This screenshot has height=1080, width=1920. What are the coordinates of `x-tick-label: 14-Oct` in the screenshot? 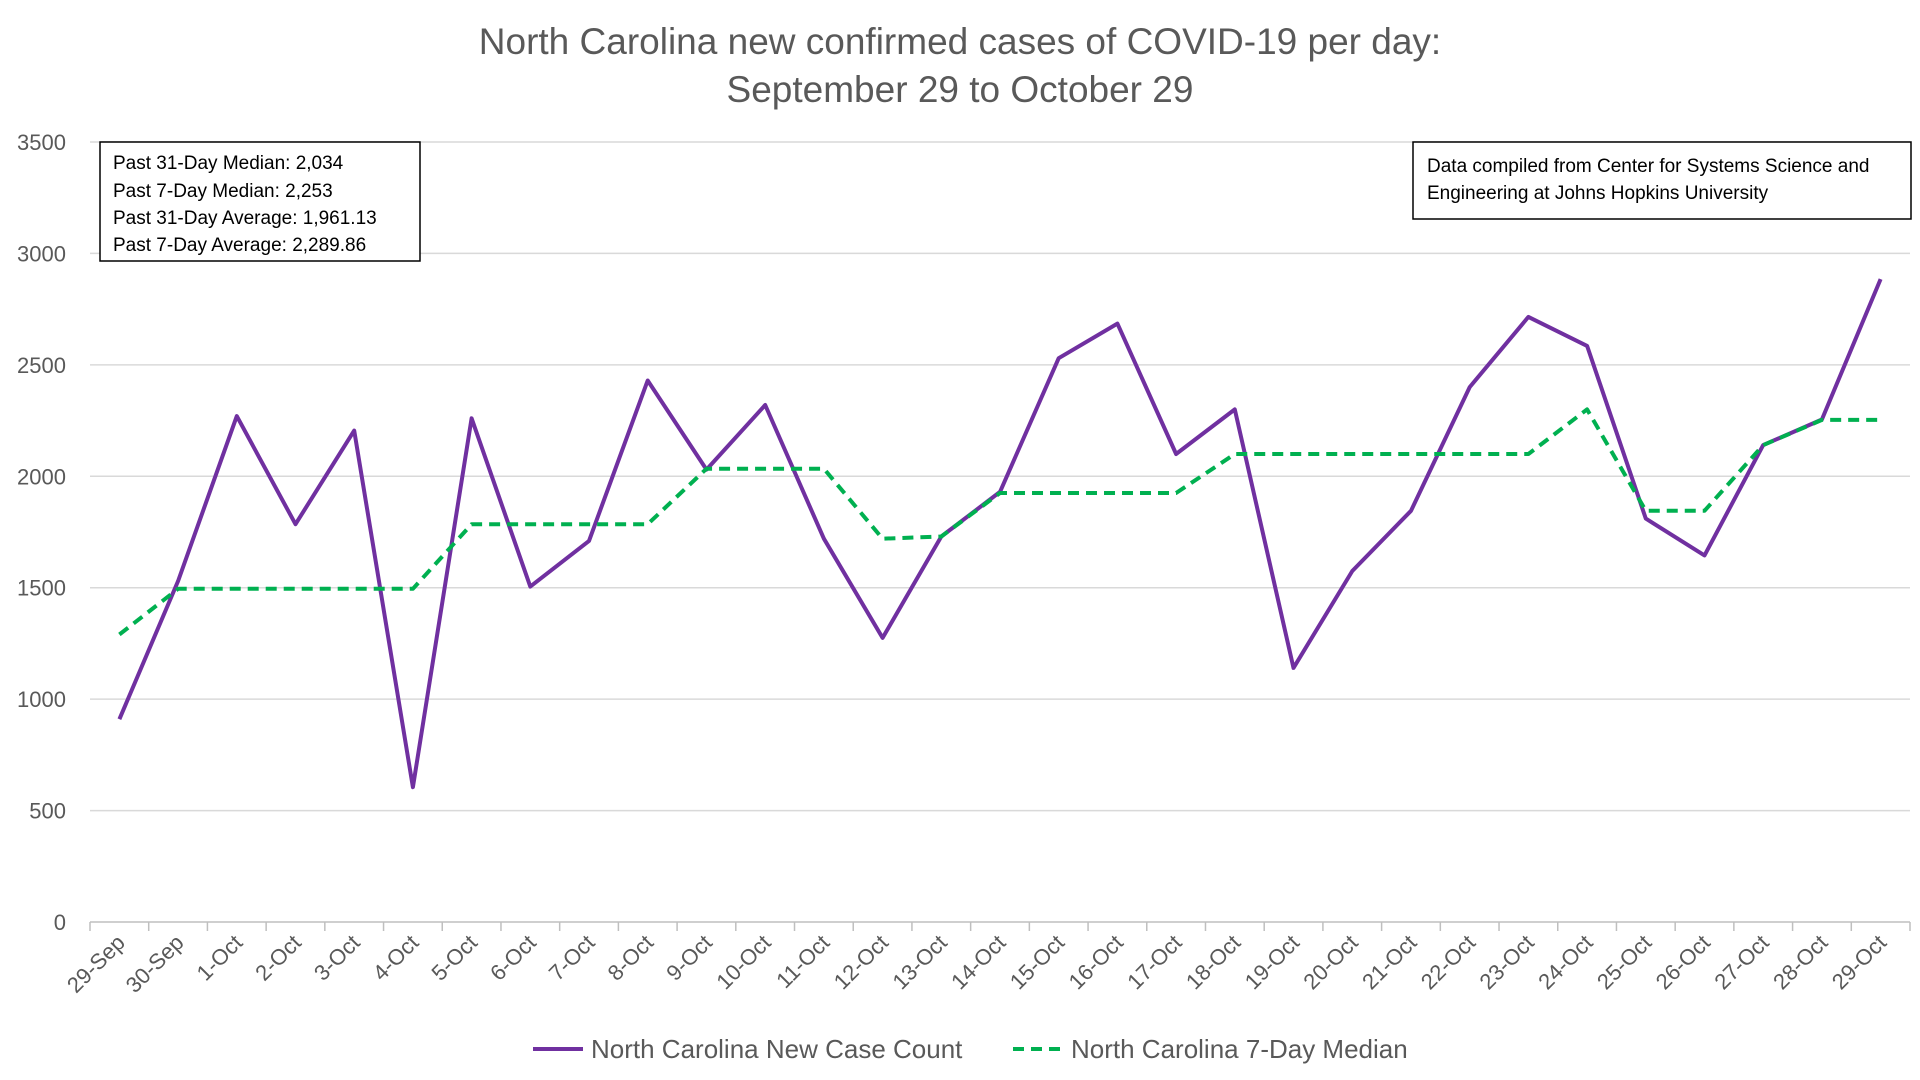 It's located at (978, 962).